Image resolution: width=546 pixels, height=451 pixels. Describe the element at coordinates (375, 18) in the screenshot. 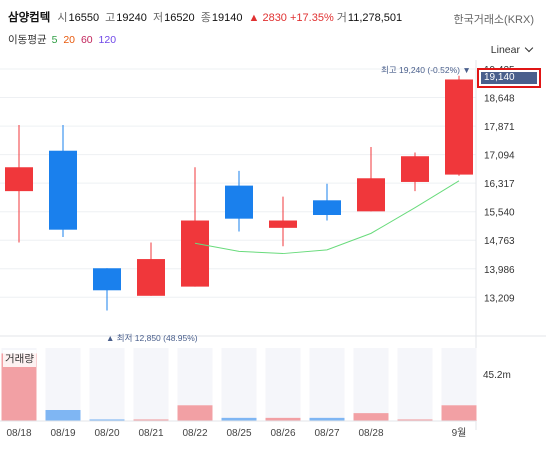

I see `volume-value: 11,278,501` at that location.